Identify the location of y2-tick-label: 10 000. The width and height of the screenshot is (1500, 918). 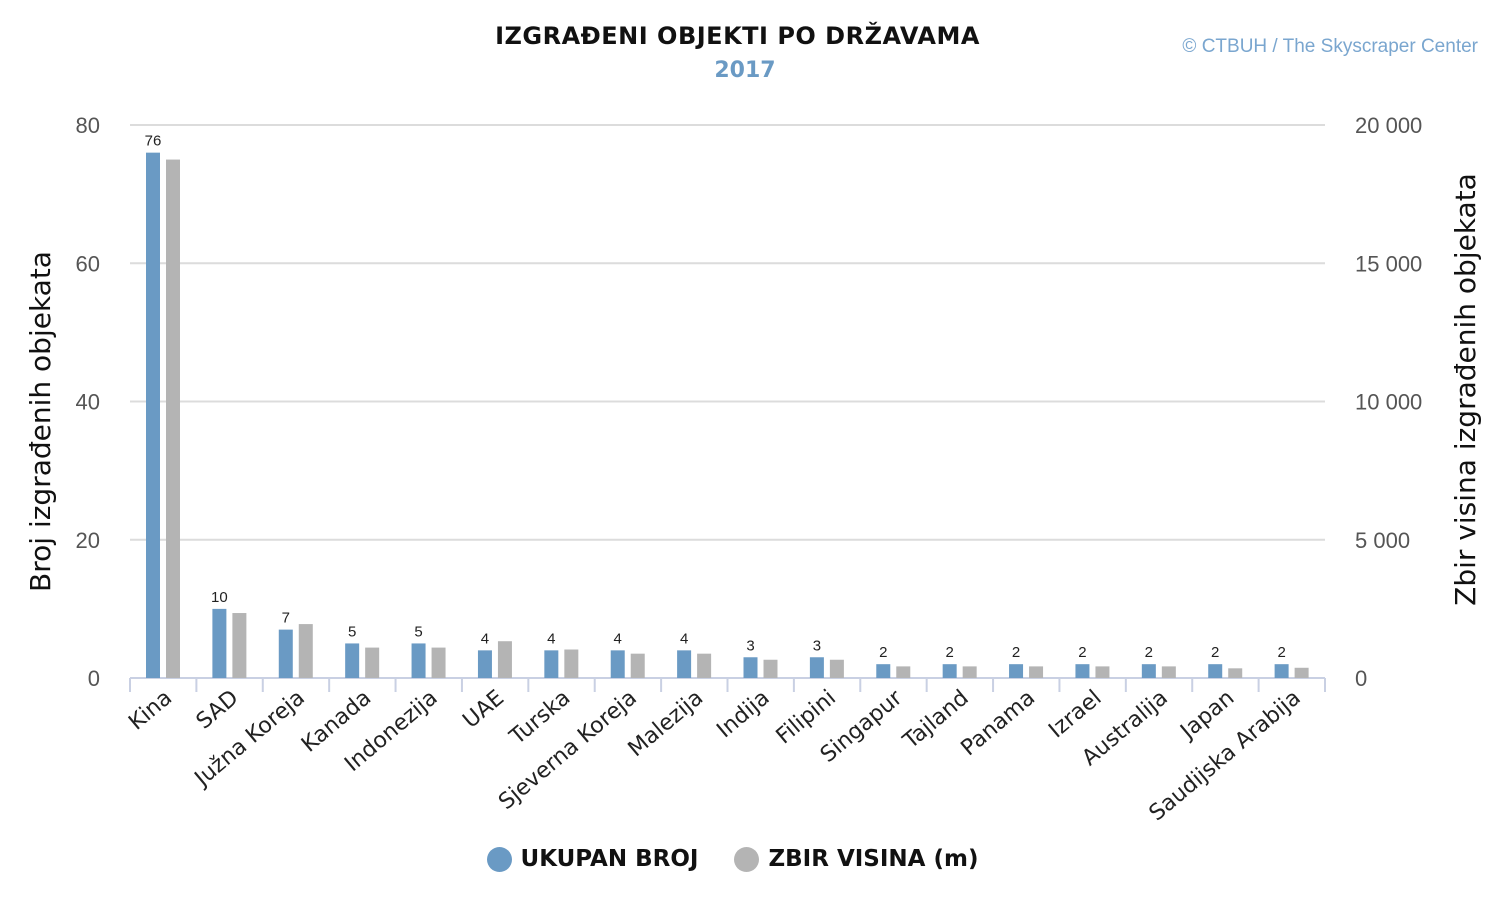
(1388, 402).